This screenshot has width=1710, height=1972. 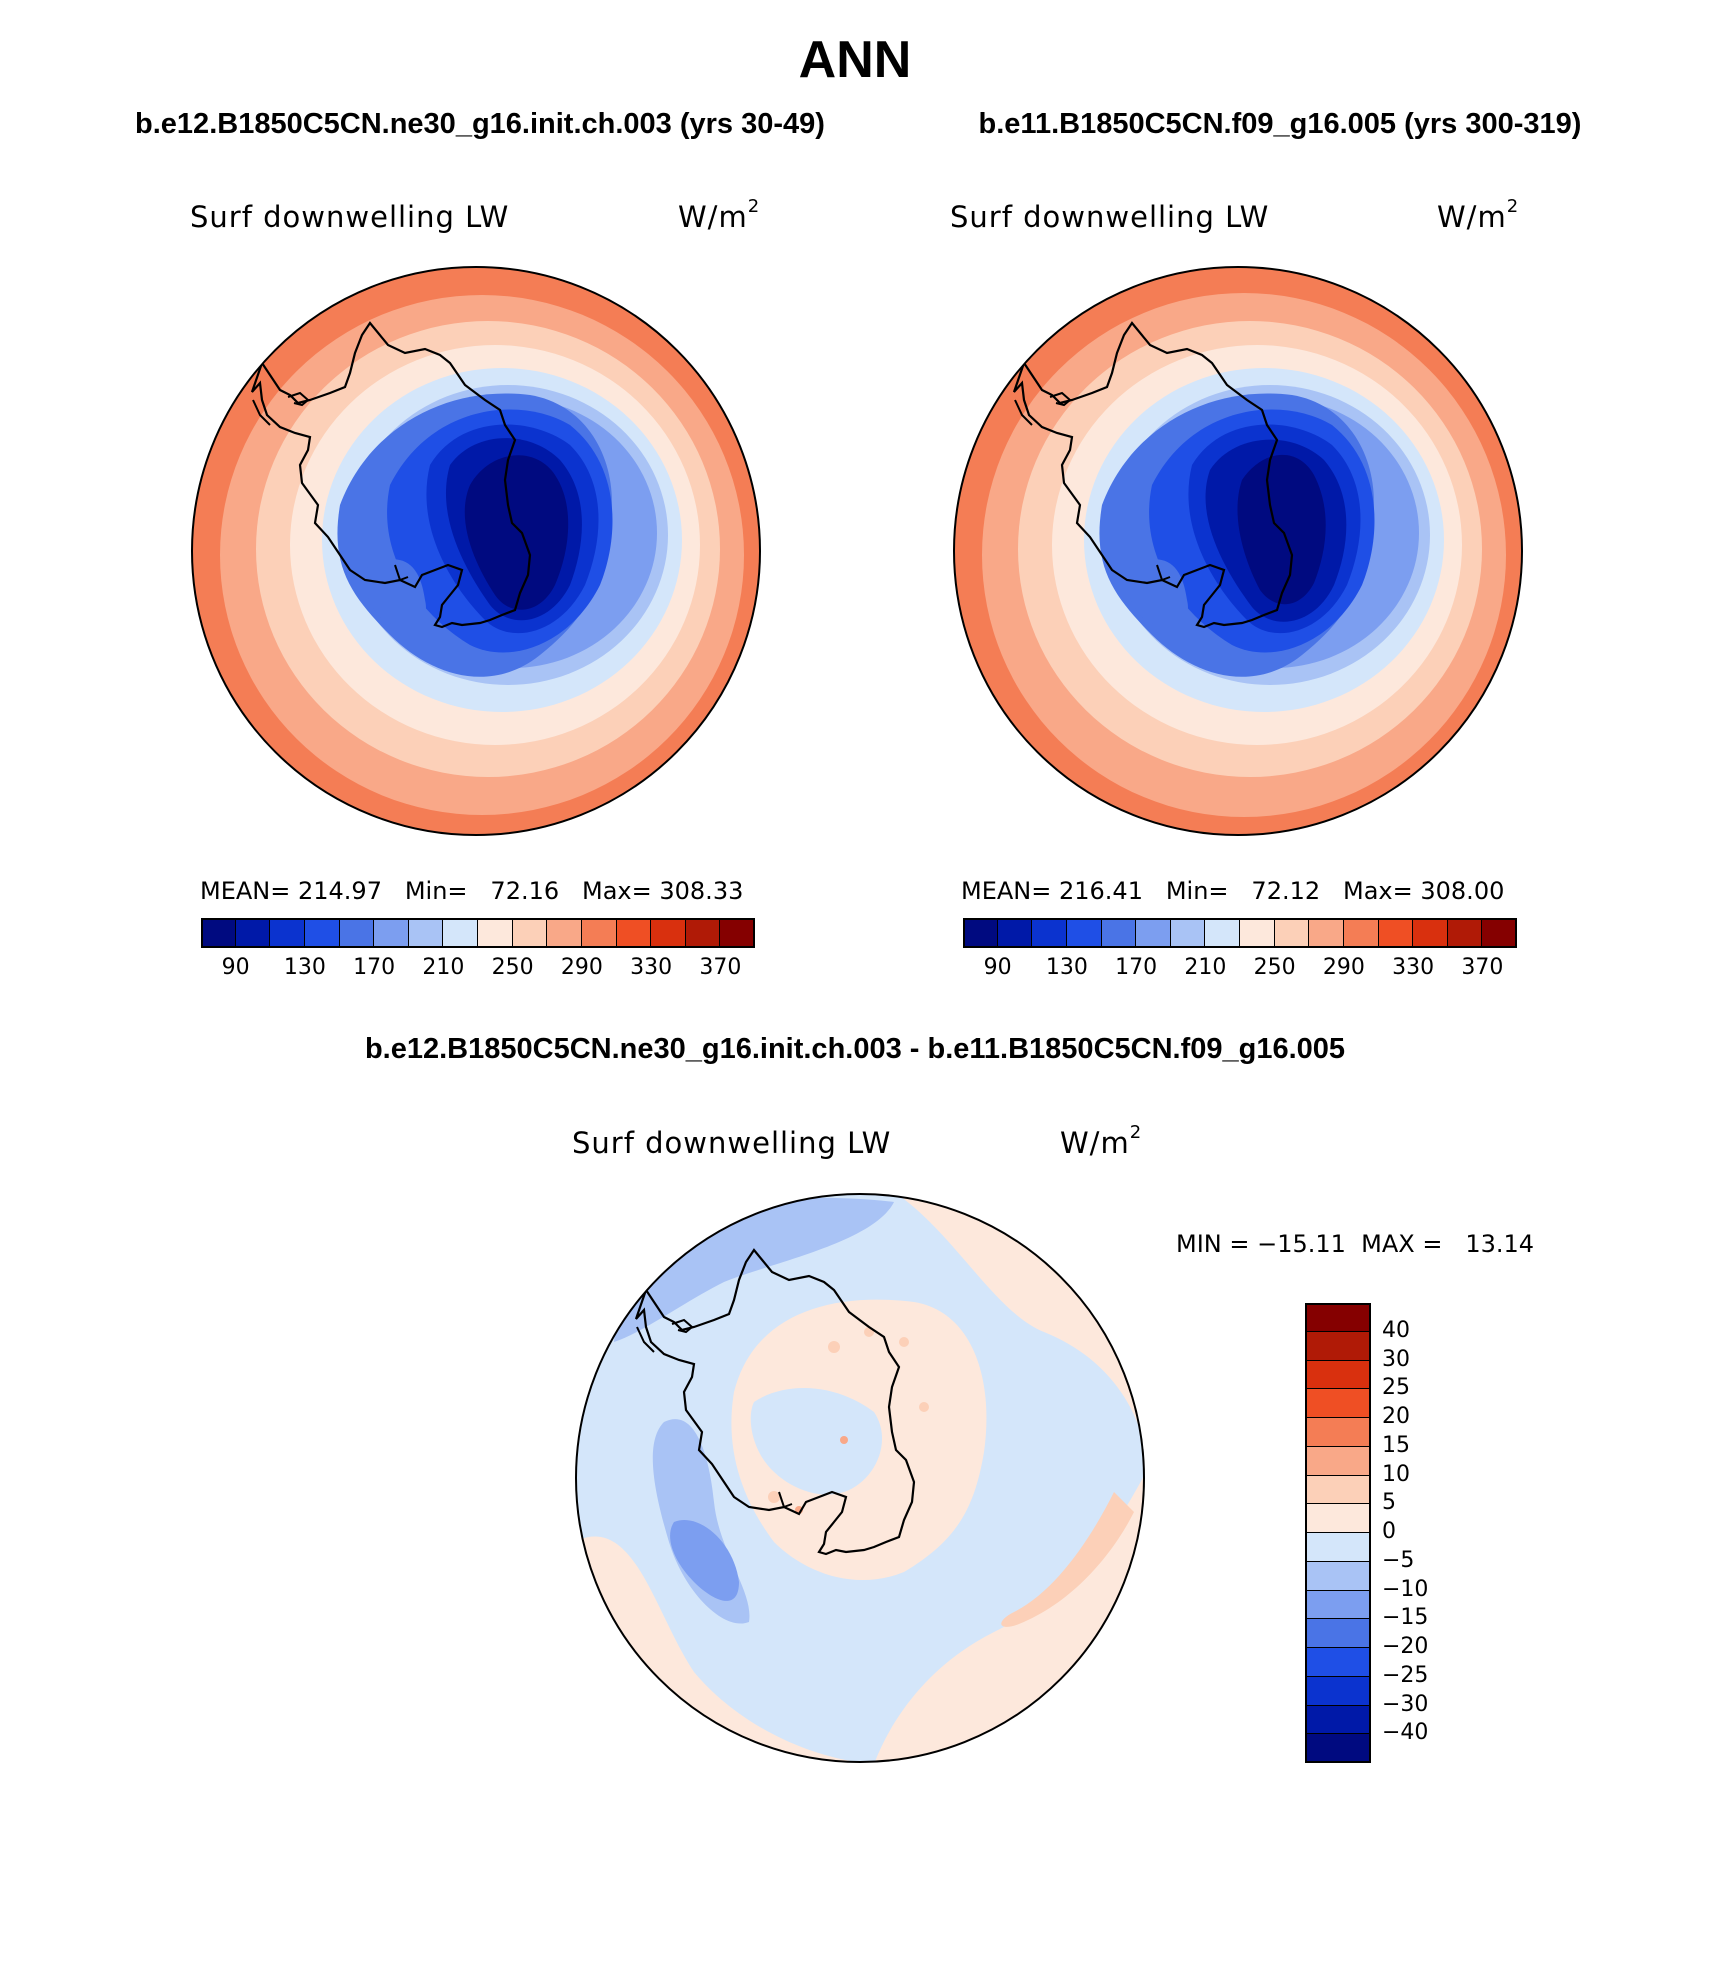 What do you see at coordinates (1101, 1141) in the screenshot?
I see `panel-diff-units: W/m2` at bounding box center [1101, 1141].